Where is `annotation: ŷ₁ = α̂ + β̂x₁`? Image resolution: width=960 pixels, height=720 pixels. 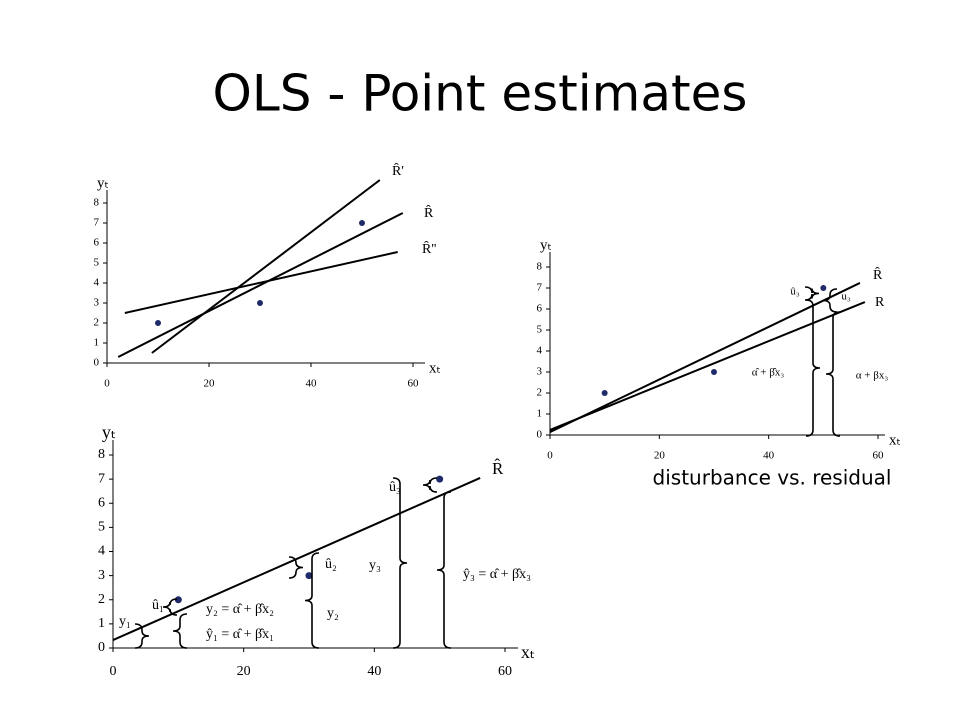
annotation: ŷ₁ = α̂ + β̂x₁ is located at coordinates (240, 634).